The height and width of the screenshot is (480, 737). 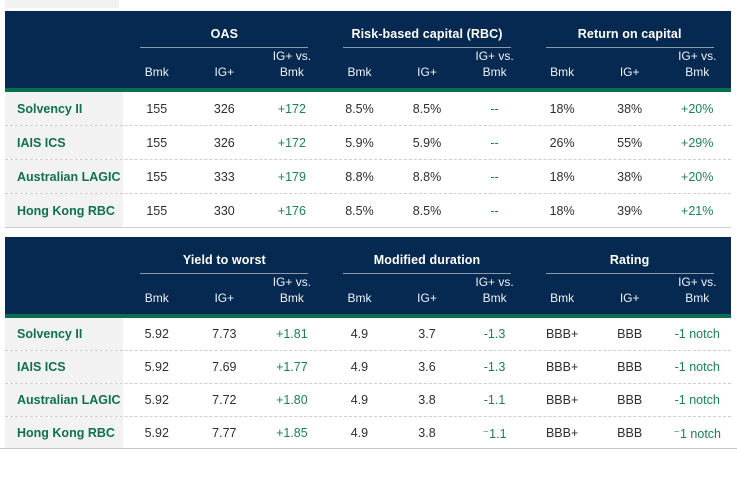 I want to click on cell-diff-value: ⁻1.1, so click(x=494, y=433).